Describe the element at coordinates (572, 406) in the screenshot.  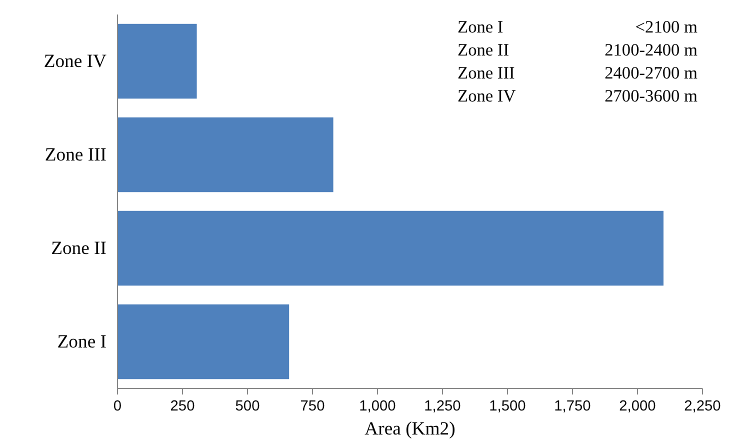
I see `x-tick-label: 1,750` at that location.